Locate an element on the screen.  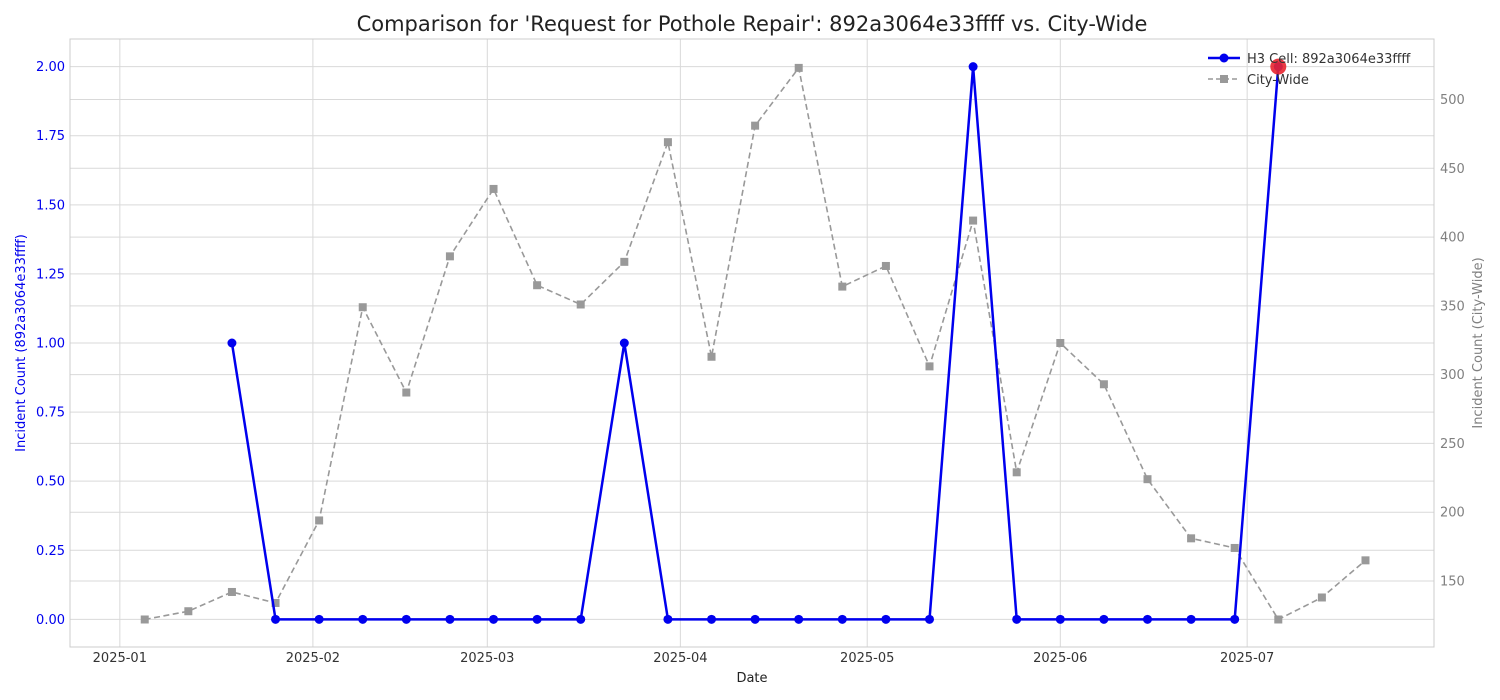
y-axis-left-label: Incident Count (892a3064e33ffff) is located at coordinates (21, 343).